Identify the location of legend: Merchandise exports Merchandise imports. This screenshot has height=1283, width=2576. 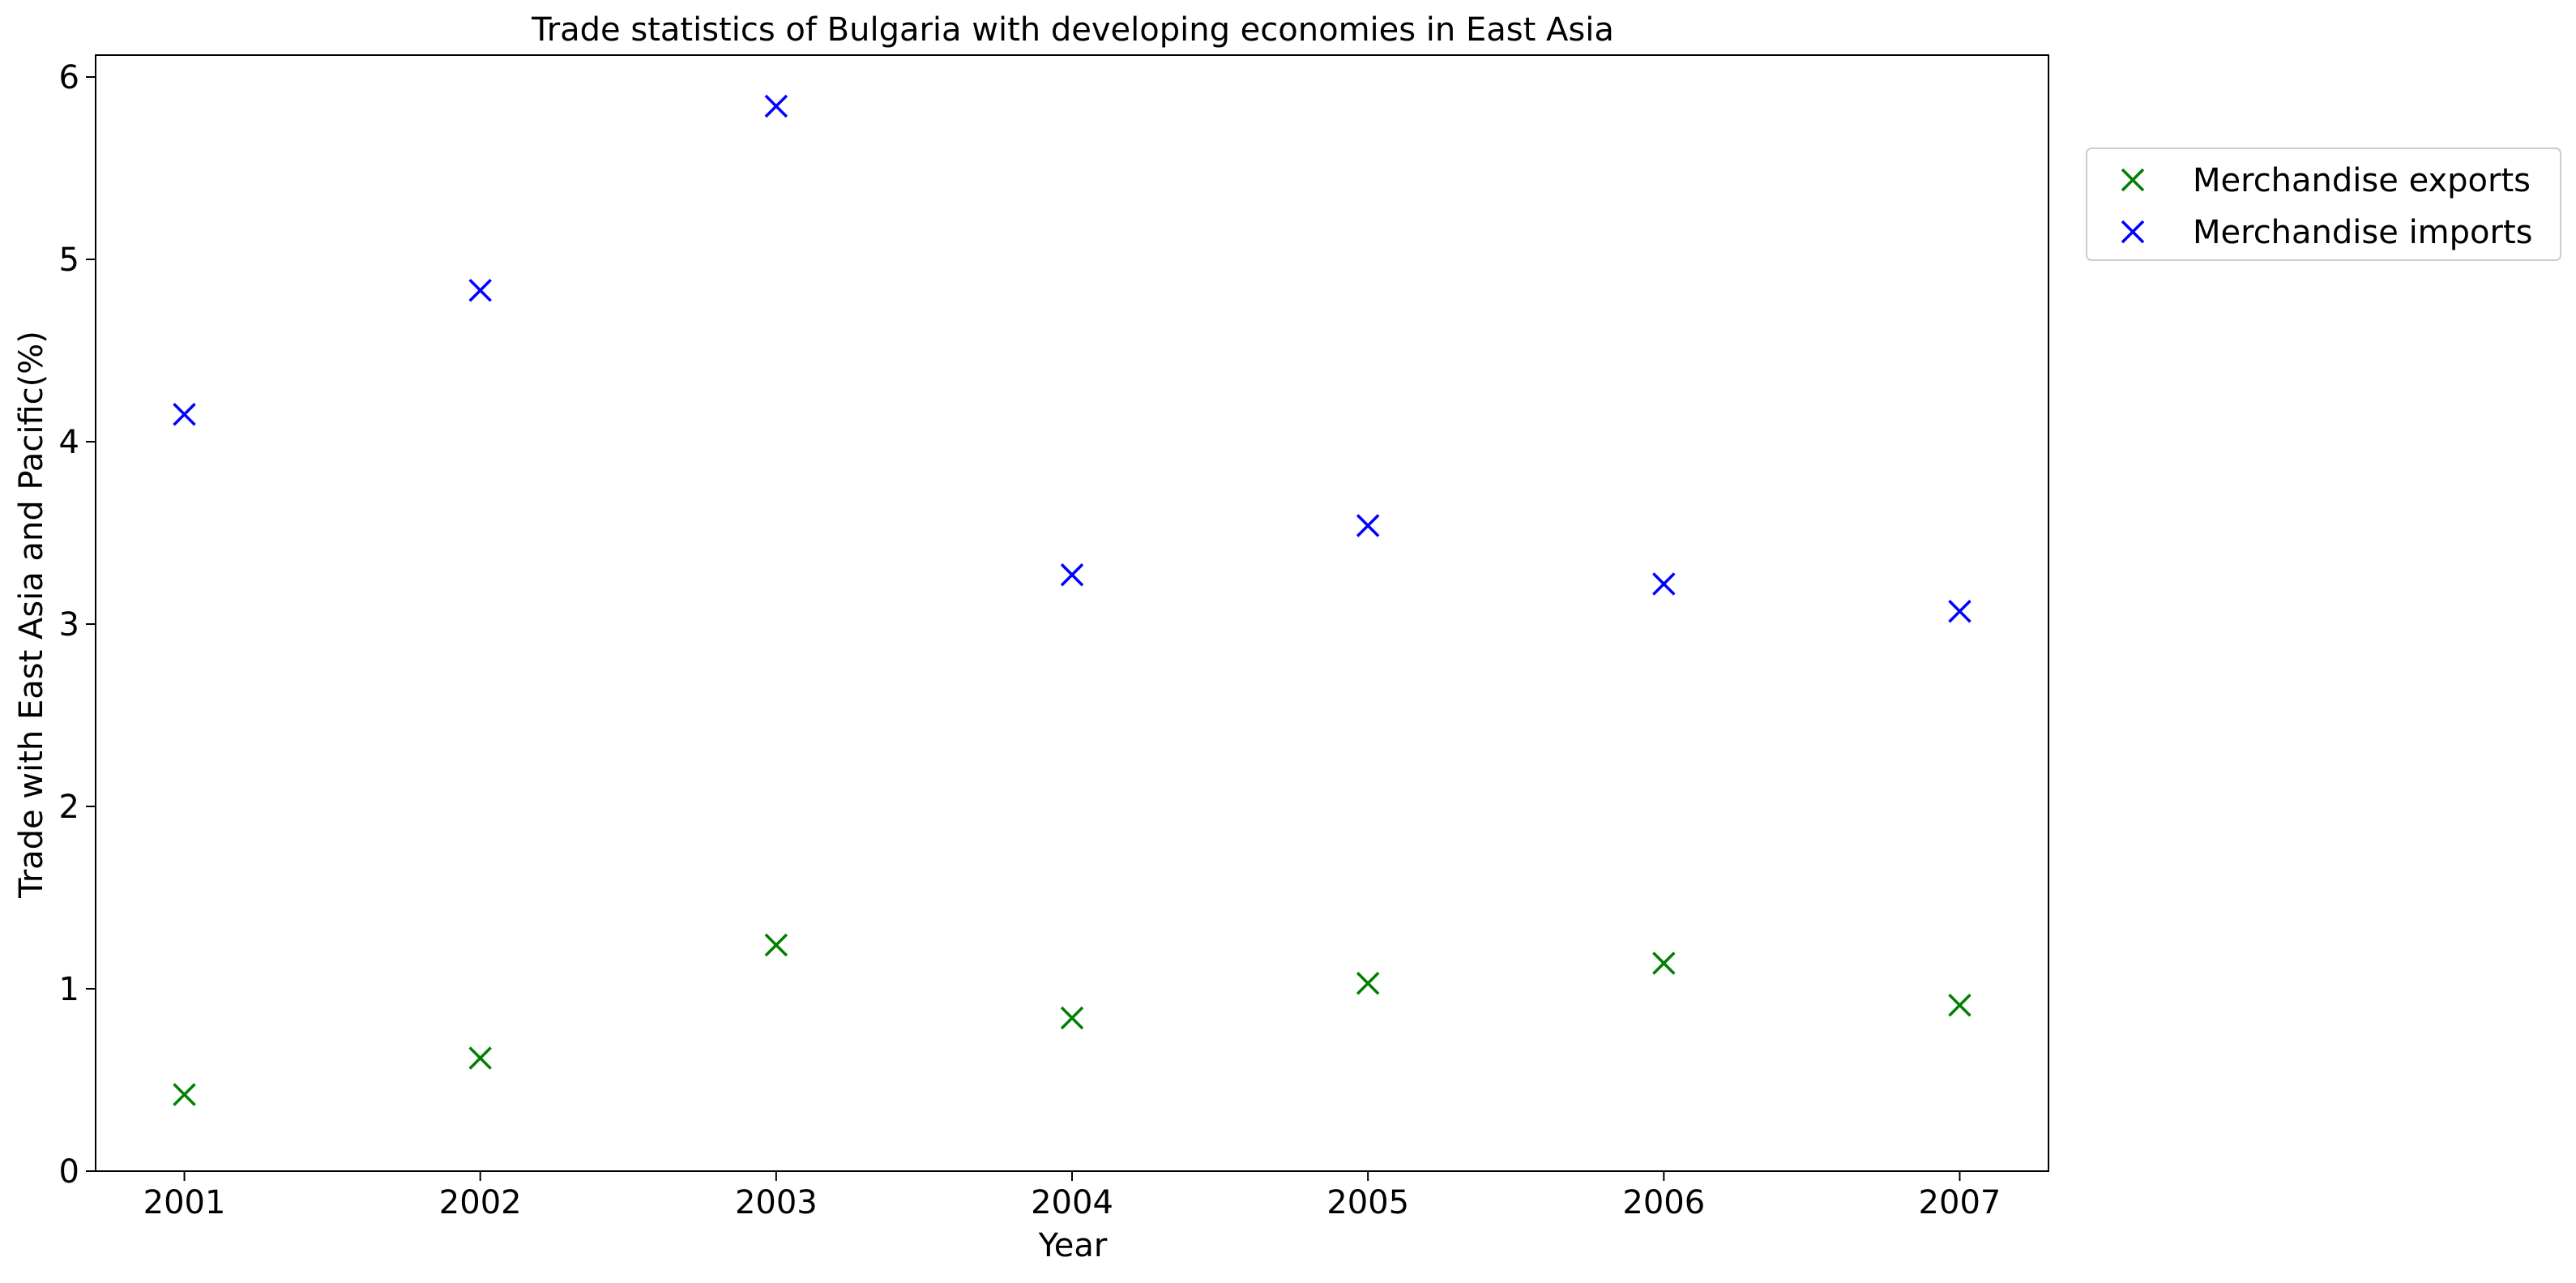
(2323, 204).